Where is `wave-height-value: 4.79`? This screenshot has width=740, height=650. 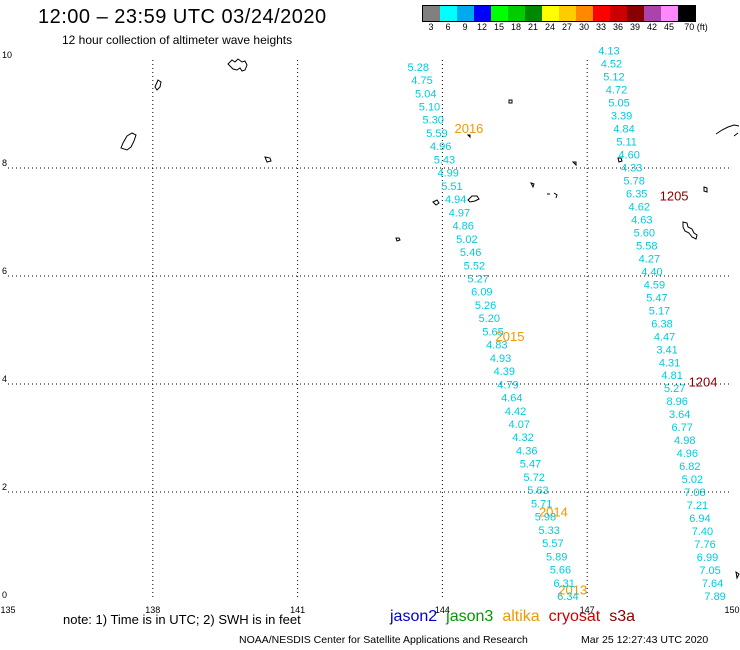
wave-height-value: 4.79 is located at coordinates (507, 385).